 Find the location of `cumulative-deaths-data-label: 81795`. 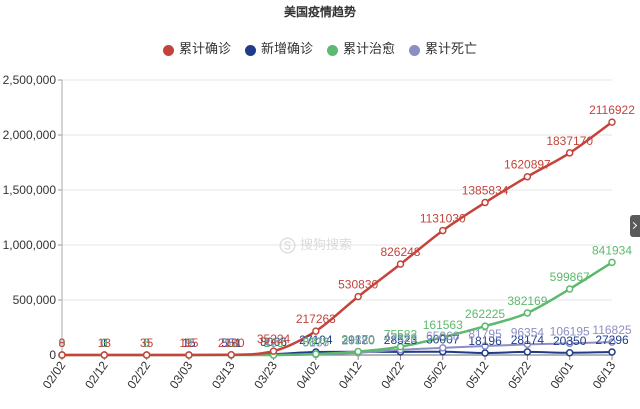

cumulative-deaths-data-label: 81795 is located at coordinates (485, 334).